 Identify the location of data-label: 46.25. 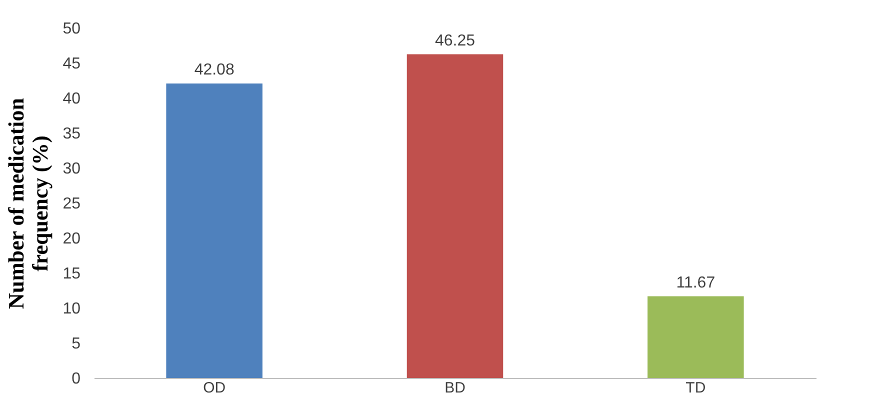
(455, 41).